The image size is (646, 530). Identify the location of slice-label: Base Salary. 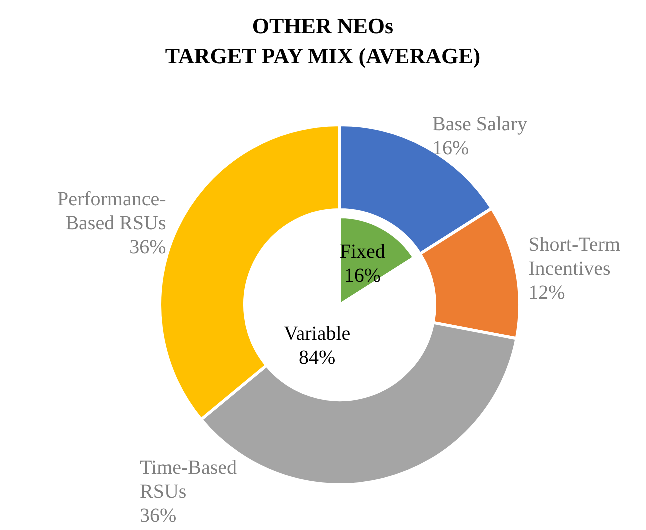
(480, 125).